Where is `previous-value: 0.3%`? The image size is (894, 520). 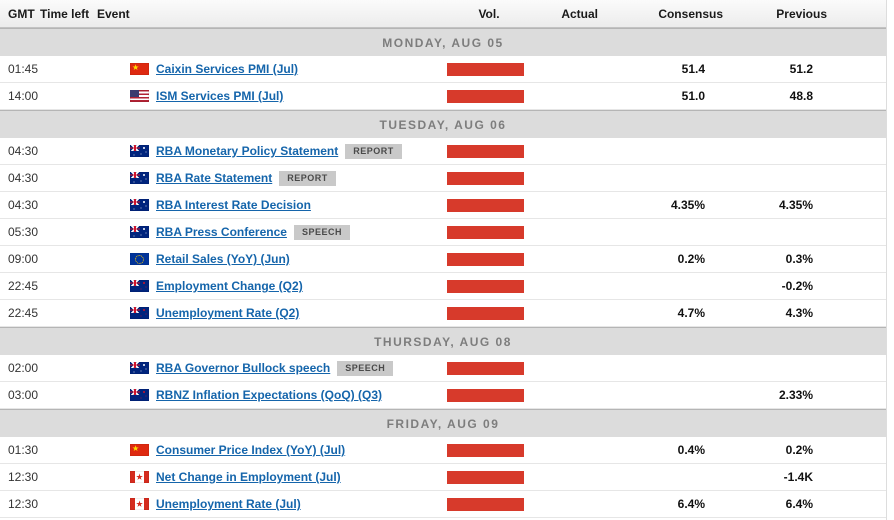
previous-value: 0.3% is located at coordinates (799, 259).